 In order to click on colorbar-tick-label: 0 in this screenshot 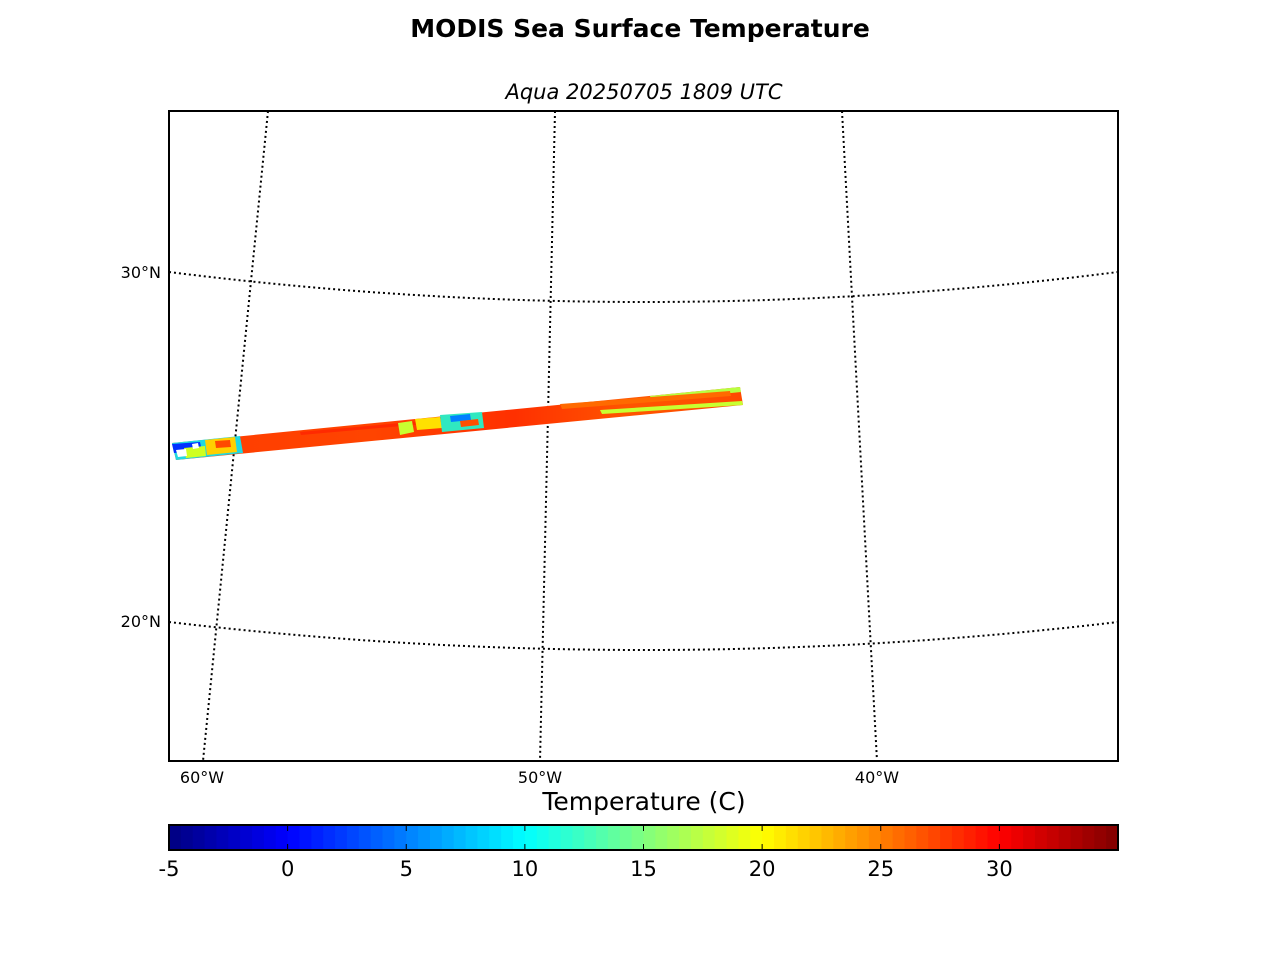, I will do `click(287, 869)`.